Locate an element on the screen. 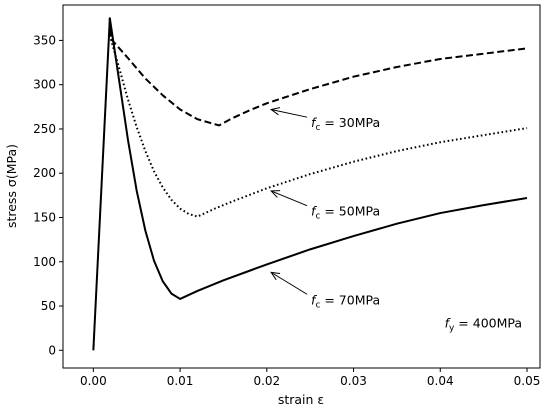  y-tick-label: 300 is located at coordinates (44, 85).